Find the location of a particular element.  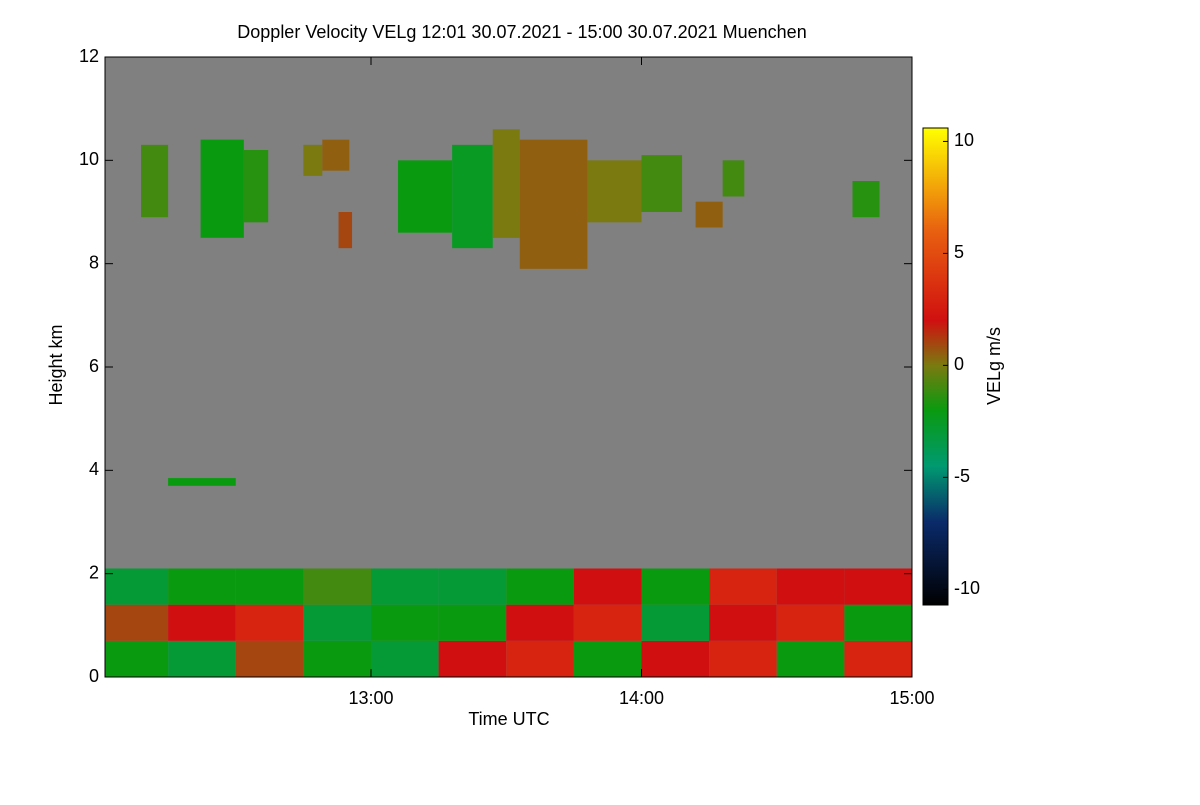

y-tick-label: 10 is located at coordinates (89, 159).